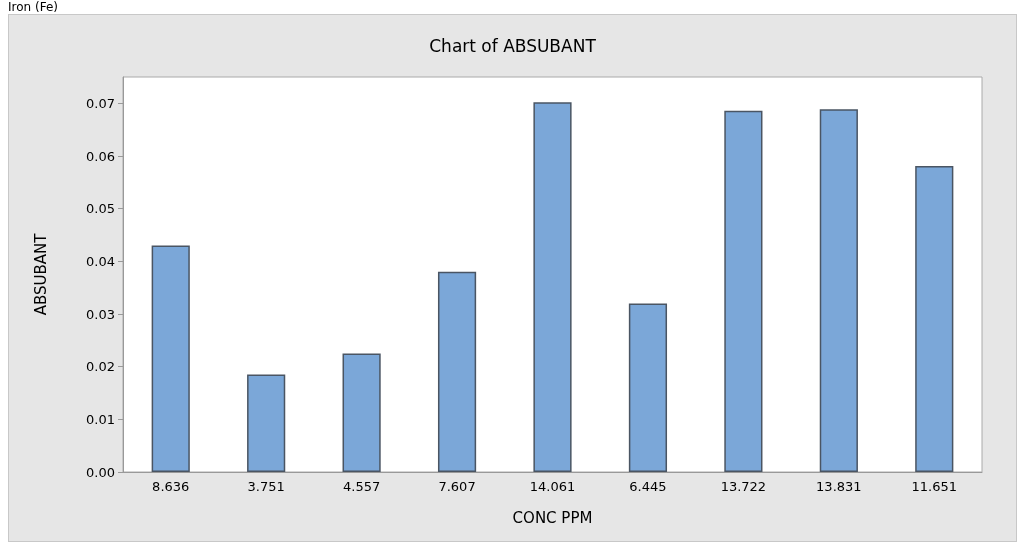 This screenshot has width=1017, height=542. What do you see at coordinates (100, 261) in the screenshot?
I see `y-tick-label: 0.04` at bounding box center [100, 261].